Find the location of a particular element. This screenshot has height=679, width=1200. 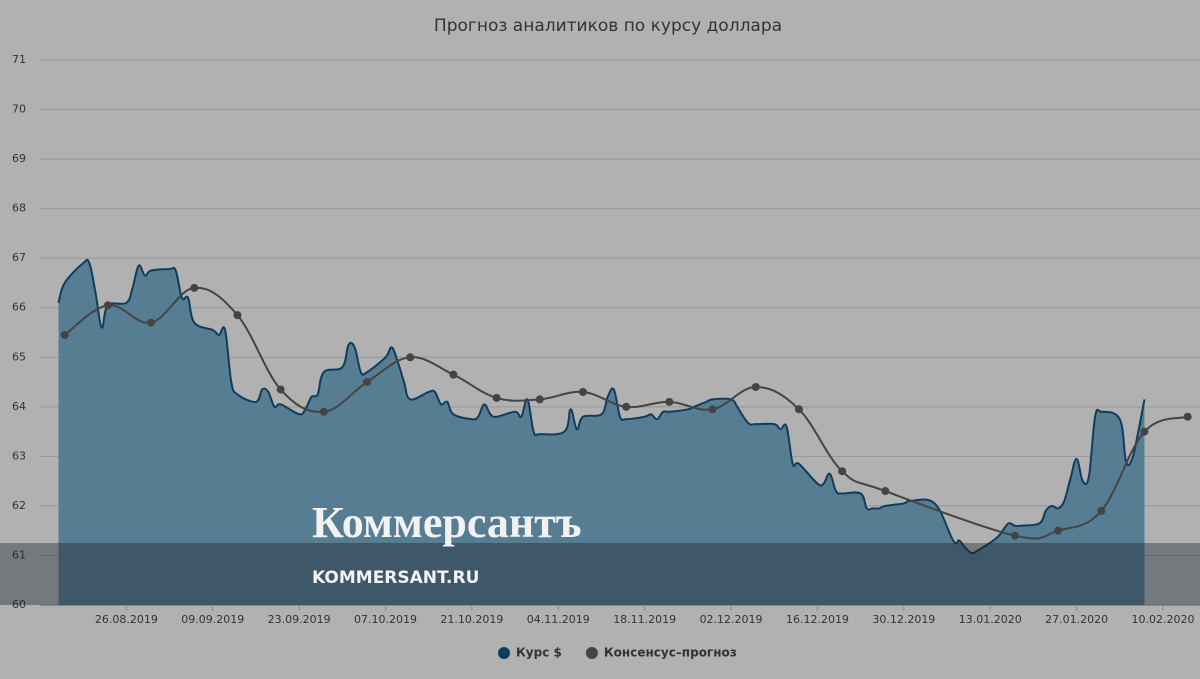

x-tick-label: 30.12.2019 is located at coordinates (903, 619).